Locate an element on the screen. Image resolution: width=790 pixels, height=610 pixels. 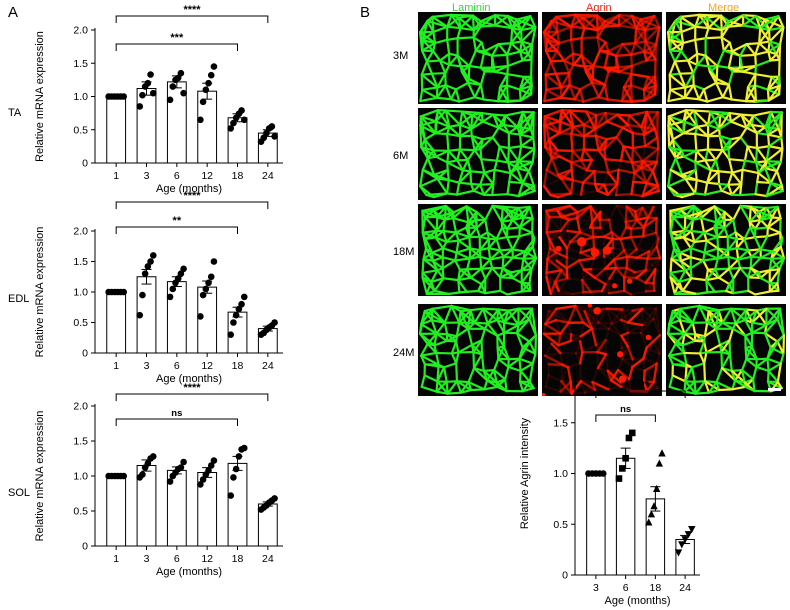
x-tick-label-sol: 24 is located at coordinates (268, 559).